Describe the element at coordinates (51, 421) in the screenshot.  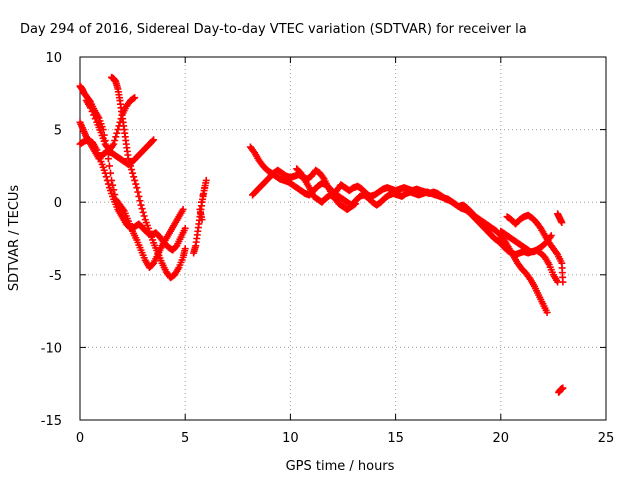
I see `y-tick-label: -15` at that location.